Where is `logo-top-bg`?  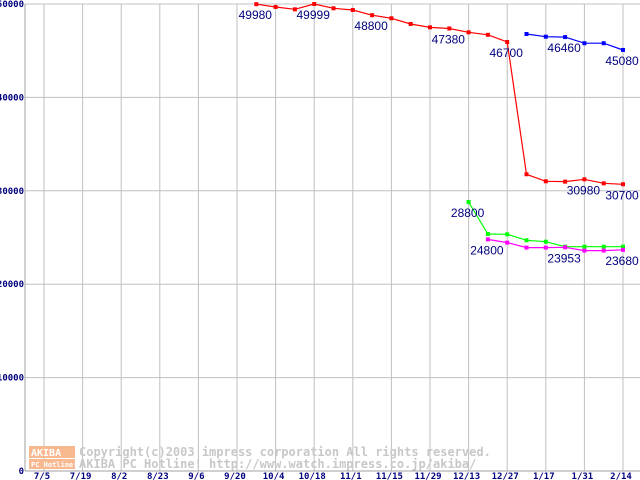 logo-top-bg is located at coordinates (52, 452).